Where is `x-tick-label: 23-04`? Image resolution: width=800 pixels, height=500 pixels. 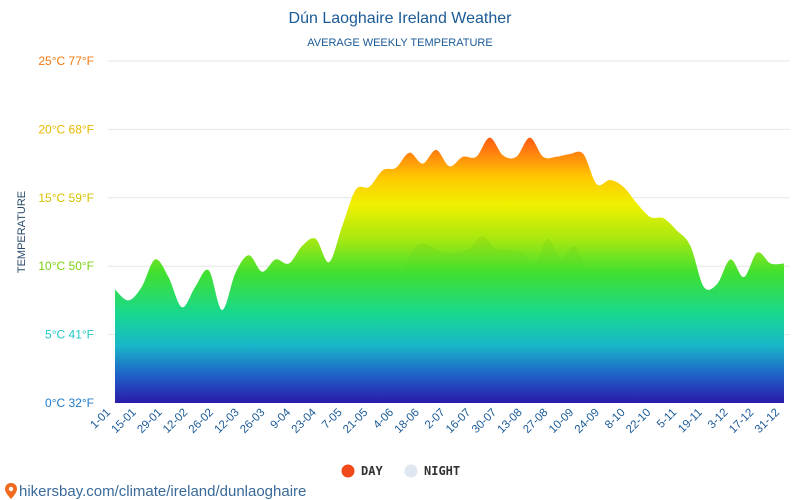
x-tick-label: 23-04 is located at coordinates (305, 421).